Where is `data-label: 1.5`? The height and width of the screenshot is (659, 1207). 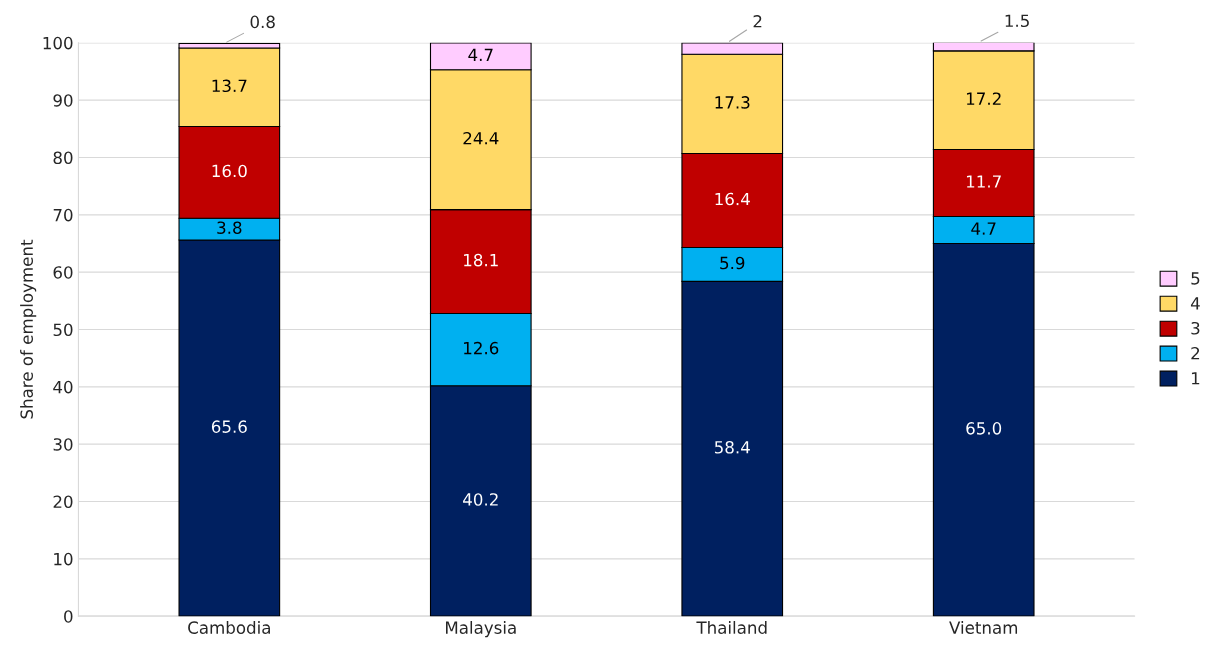
data-label: 1.5 is located at coordinates (1017, 21).